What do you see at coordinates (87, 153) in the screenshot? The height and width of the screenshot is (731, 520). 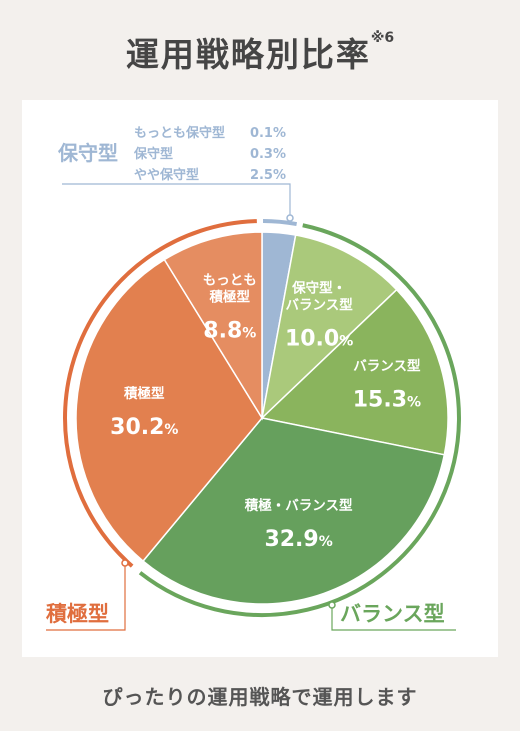 I see `conservative-group-label: 保守型` at bounding box center [87, 153].